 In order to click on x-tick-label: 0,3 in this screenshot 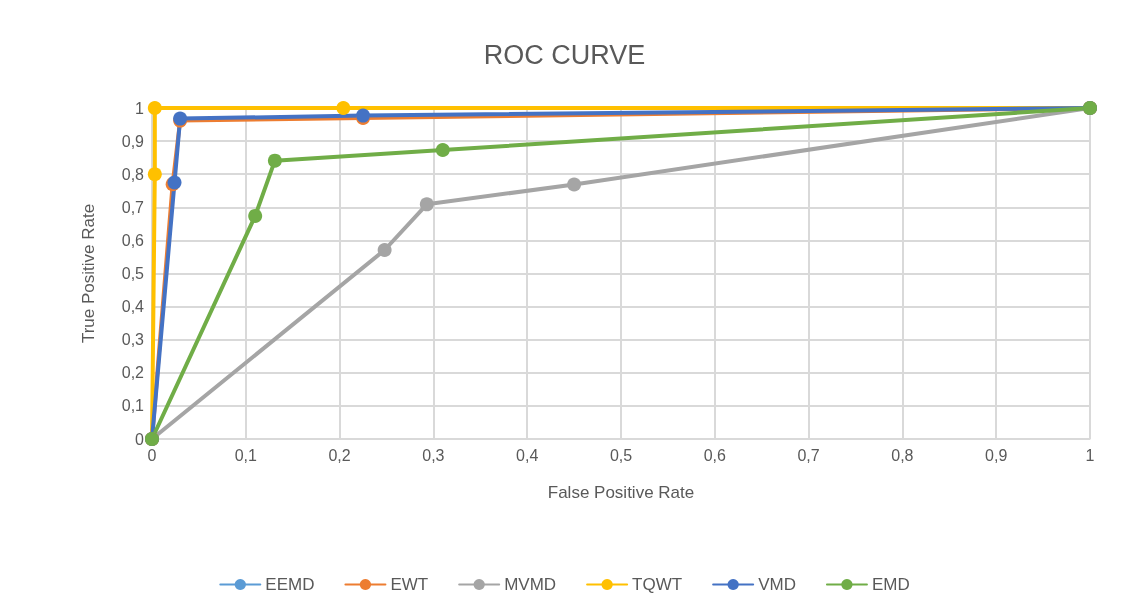, I will do `click(433, 455)`.